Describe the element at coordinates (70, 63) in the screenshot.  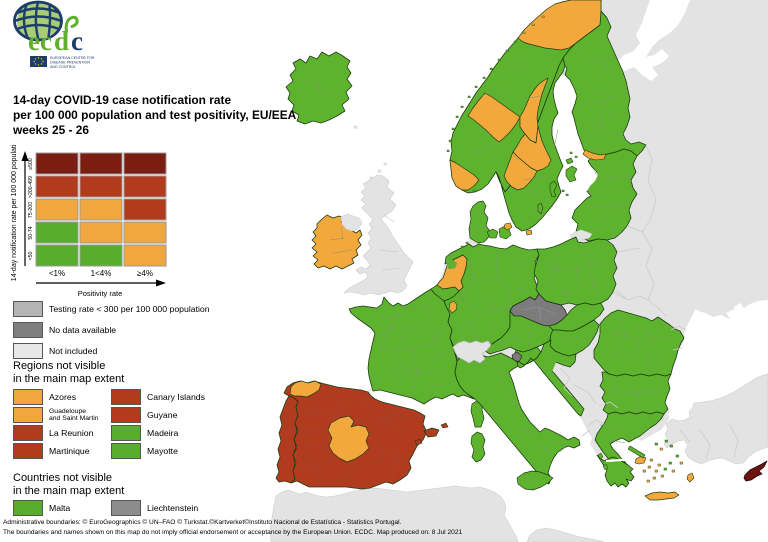
I see `svg-text: DISEASE PREVENTION` at that location.